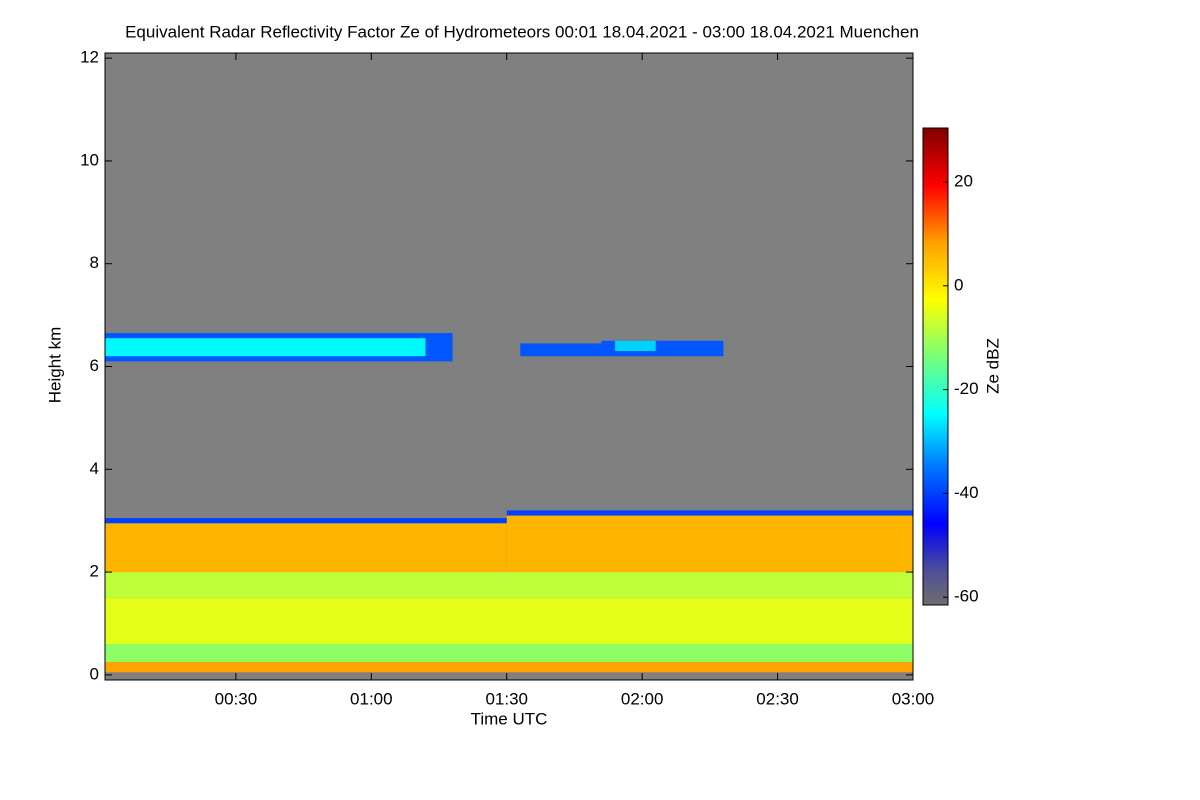  What do you see at coordinates (642, 698) in the screenshot?
I see `x-tick-label: 02:00` at bounding box center [642, 698].